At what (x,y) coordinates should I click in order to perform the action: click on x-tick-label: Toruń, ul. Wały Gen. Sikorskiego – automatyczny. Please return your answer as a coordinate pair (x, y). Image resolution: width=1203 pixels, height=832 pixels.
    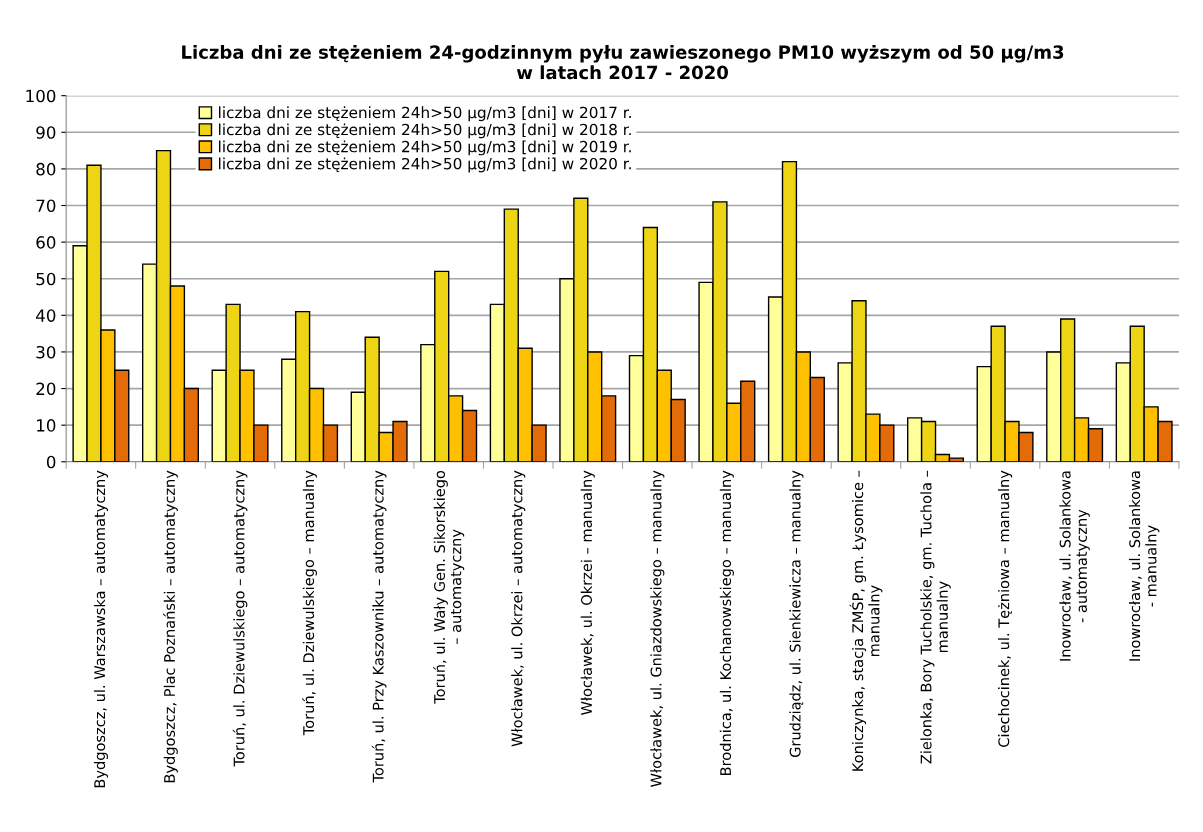
    Looking at the image, I should click on (449, 587).